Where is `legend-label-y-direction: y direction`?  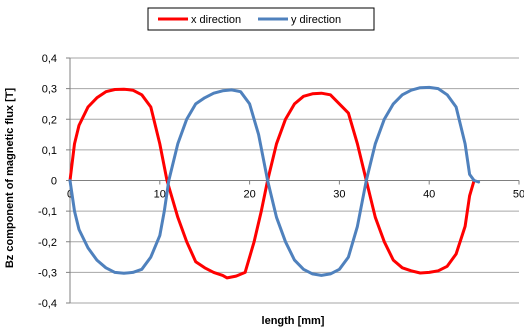 legend-label-y-direction: y direction is located at coordinates (316, 20).